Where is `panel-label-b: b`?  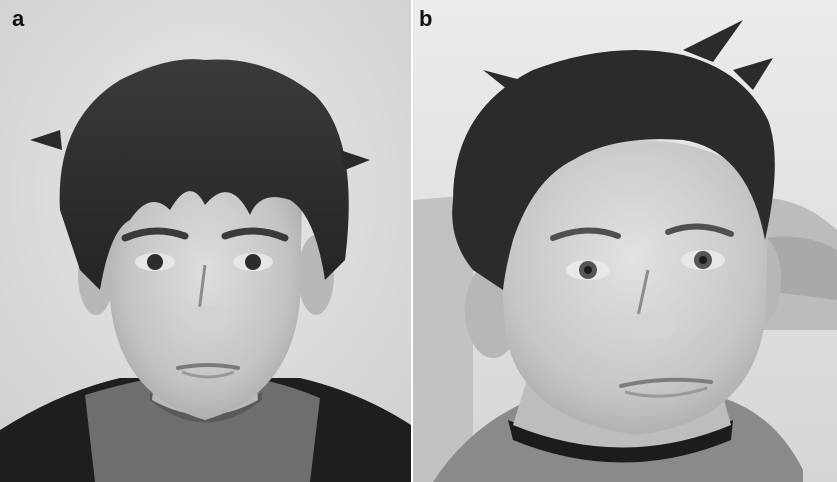
panel-label-b: b is located at coordinates (426, 18).